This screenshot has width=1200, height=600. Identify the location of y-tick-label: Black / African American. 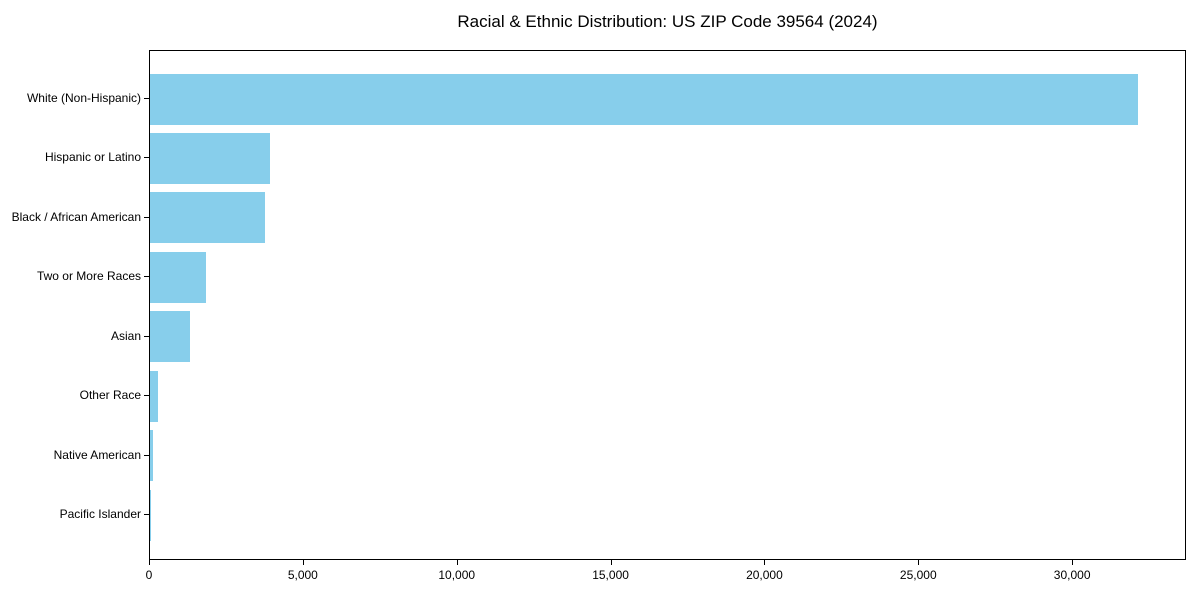
(76, 216).